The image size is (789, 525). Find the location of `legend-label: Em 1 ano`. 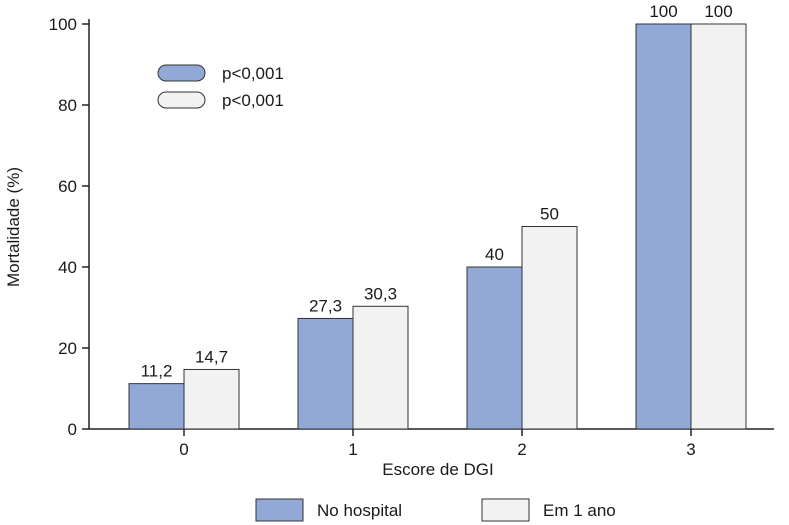

legend-label: Em 1 ano is located at coordinates (579, 510).